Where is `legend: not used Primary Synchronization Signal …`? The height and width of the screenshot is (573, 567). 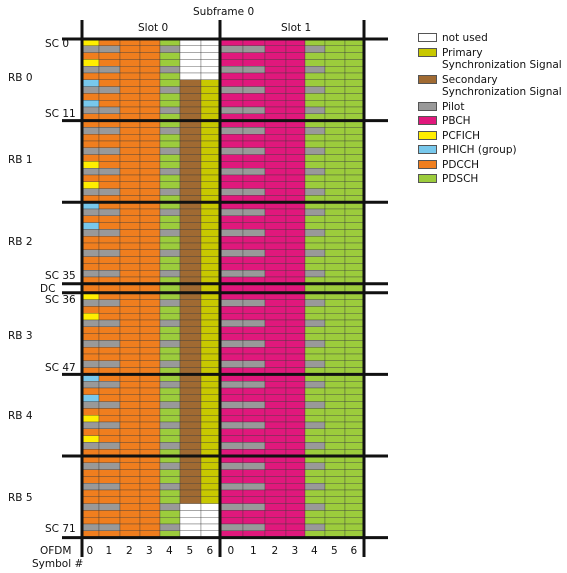 legend: not used Primary Synchronization Signal … is located at coordinates (492, 110).